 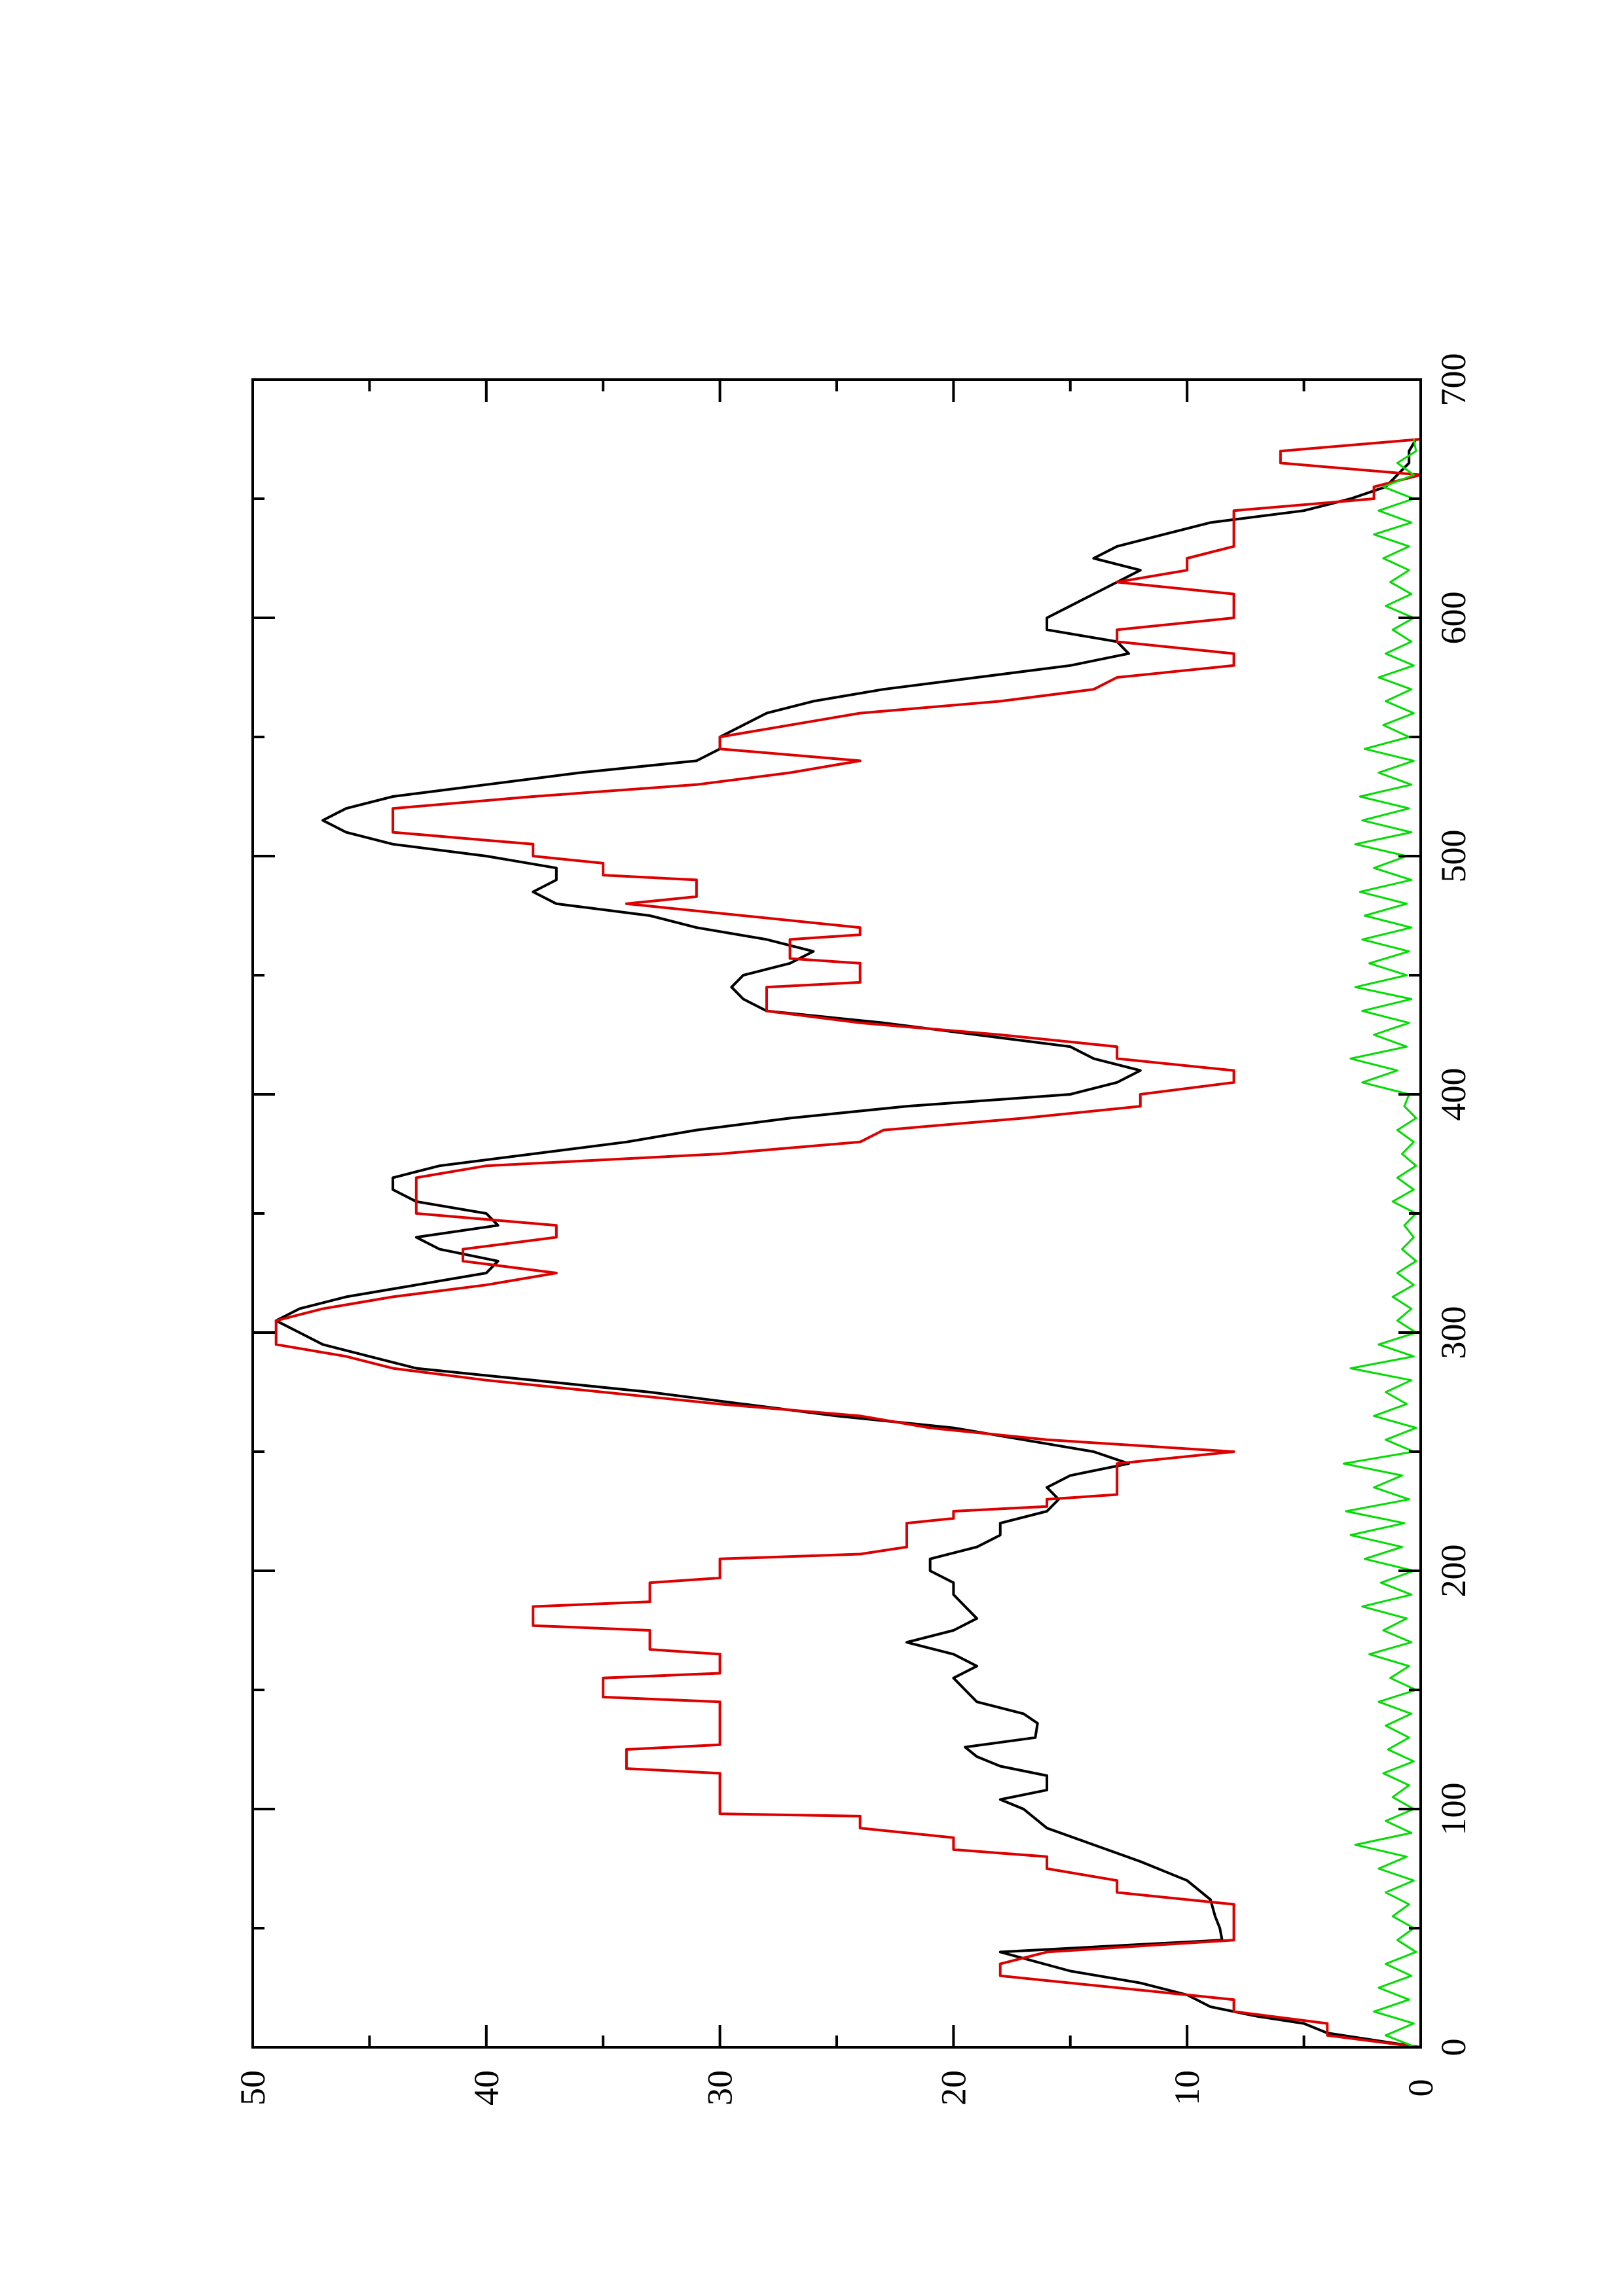 What do you see at coordinates (1187, 2088) in the screenshot?
I see `y-tick-label: 10` at bounding box center [1187, 2088].